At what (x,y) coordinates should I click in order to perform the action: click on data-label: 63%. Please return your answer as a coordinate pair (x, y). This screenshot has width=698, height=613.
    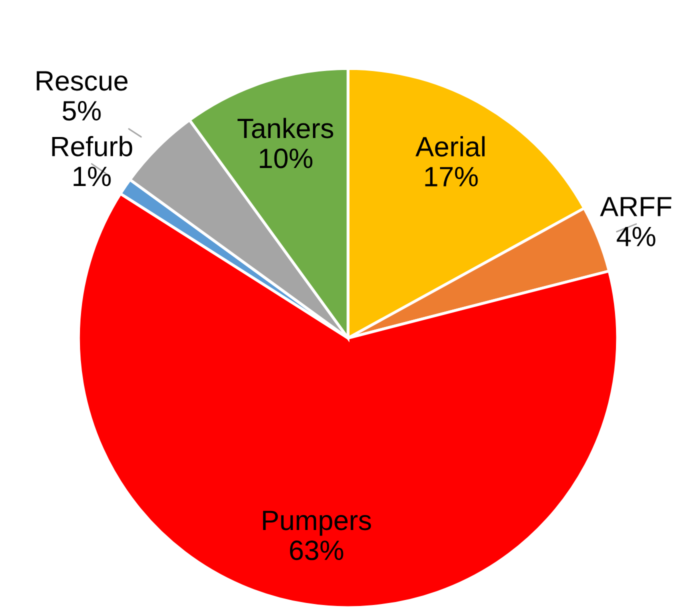
    Looking at the image, I should click on (317, 550).